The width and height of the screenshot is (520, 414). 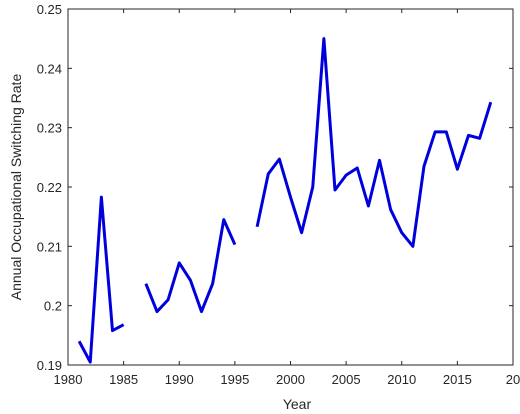 I want to click on x-tick-label: 2000, so click(x=290, y=379).